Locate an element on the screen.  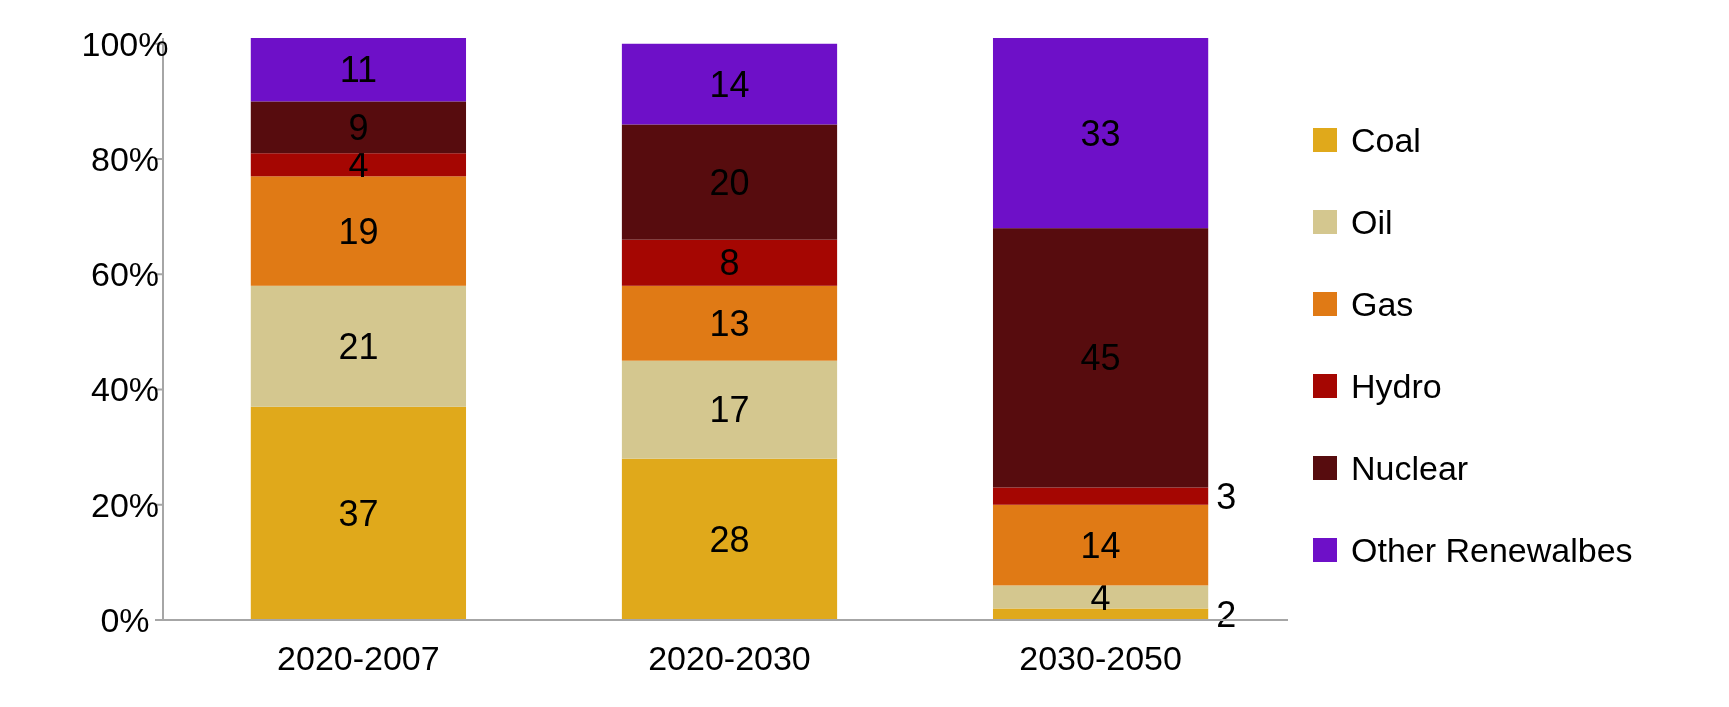
y-tick-label: 100% is located at coordinates (125, 43).